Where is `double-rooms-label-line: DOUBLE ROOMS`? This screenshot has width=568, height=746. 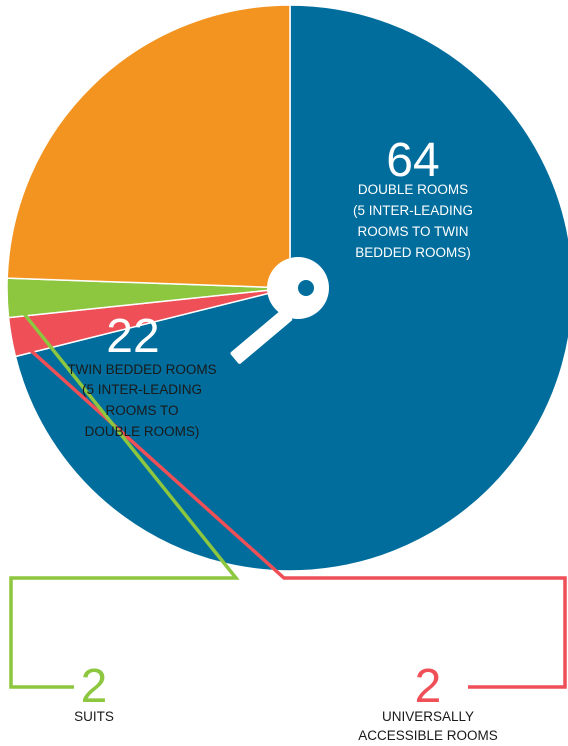
double-rooms-label-line: DOUBLE ROOMS is located at coordinates (413, 189).